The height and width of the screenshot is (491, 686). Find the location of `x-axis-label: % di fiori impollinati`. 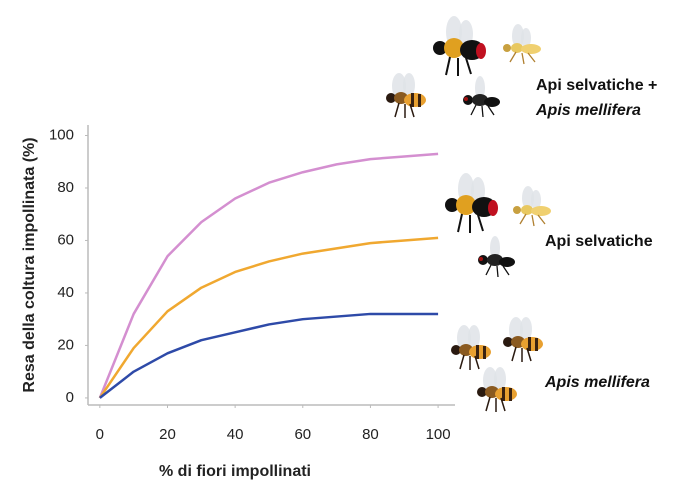

x-axis-label: % di fiori impollinati is located at coordinates (235, 471).